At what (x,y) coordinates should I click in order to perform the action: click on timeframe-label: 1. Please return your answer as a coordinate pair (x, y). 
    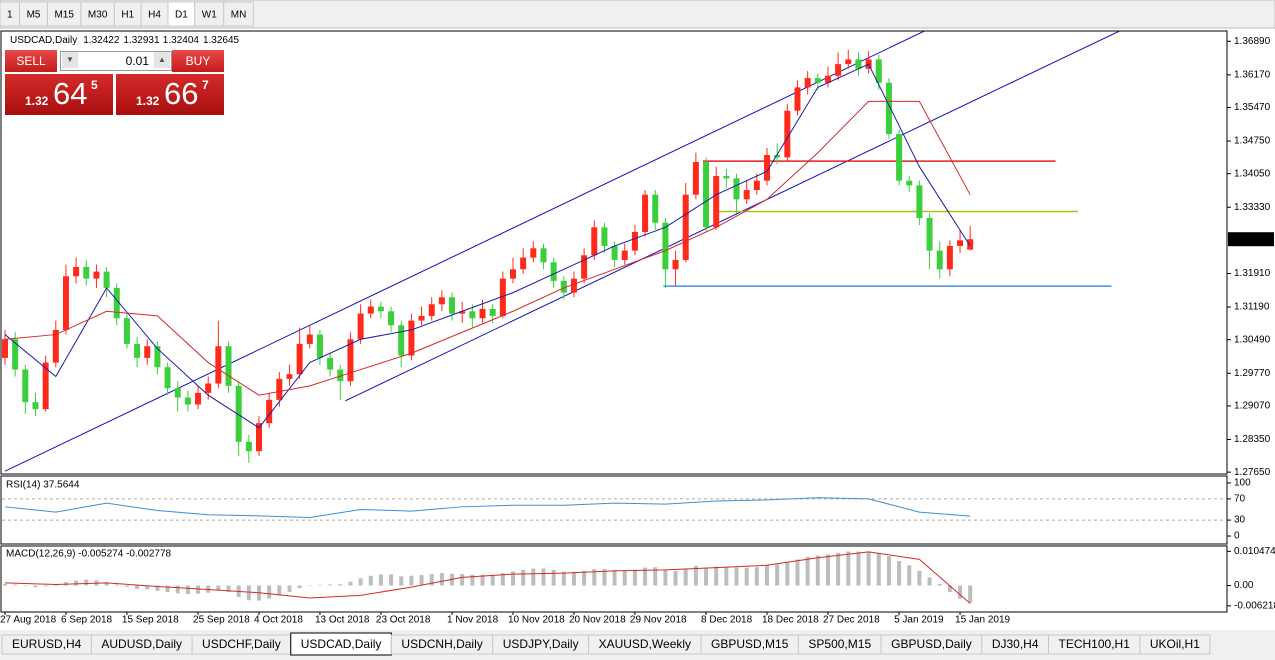
    Looking at the image, I should click on (10, 15).